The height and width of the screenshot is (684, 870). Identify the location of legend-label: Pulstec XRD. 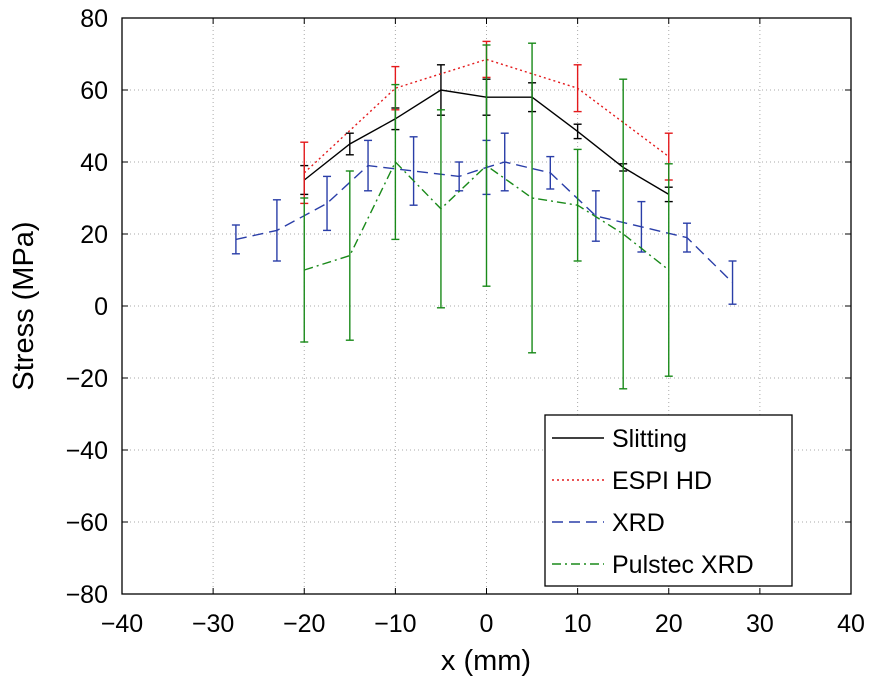
(683, 565).